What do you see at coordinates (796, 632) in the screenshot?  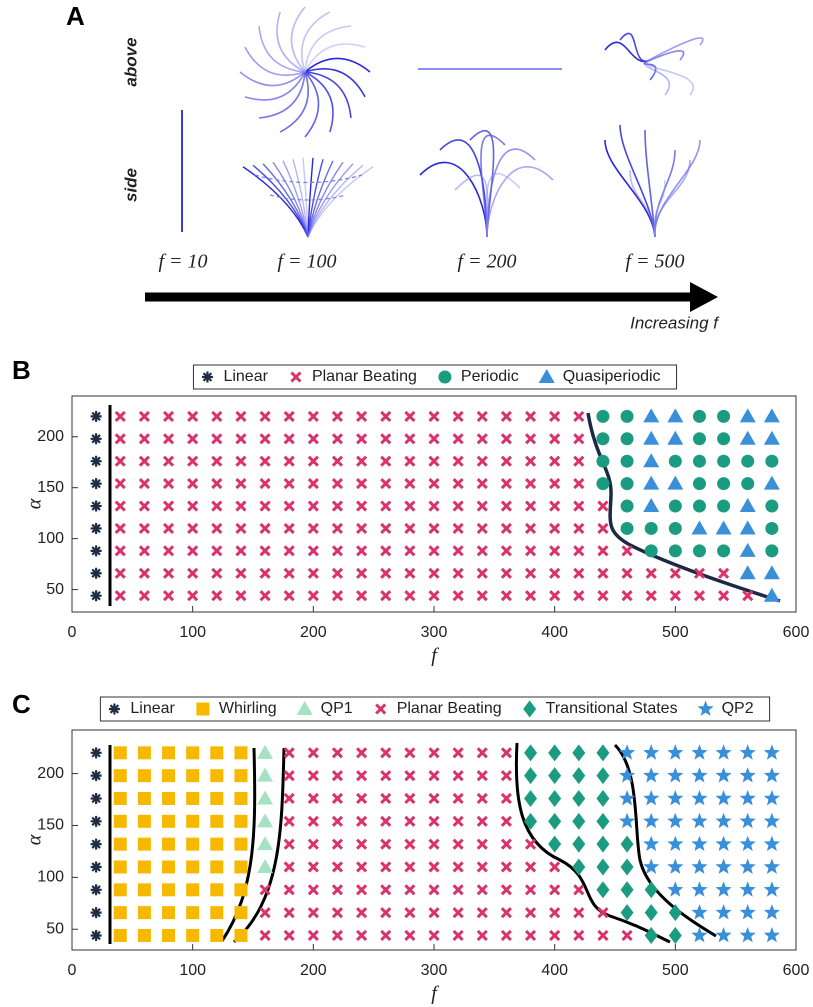 I see `x-tick-label: 600` at bounding box center [796, 632].